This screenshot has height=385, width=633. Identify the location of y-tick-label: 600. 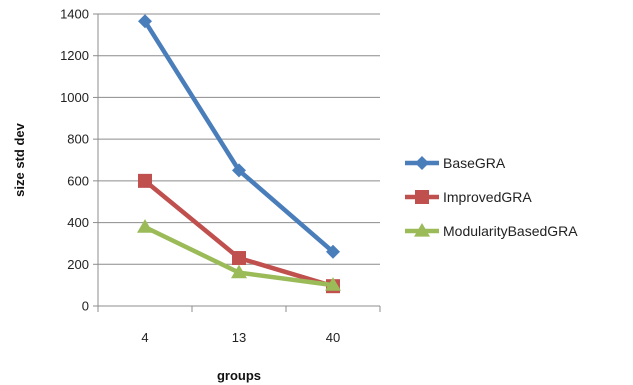
(78, 180).